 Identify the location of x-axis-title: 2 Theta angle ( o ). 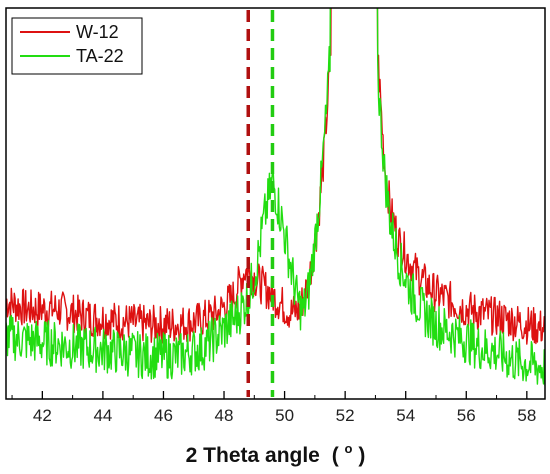
(276, 451).